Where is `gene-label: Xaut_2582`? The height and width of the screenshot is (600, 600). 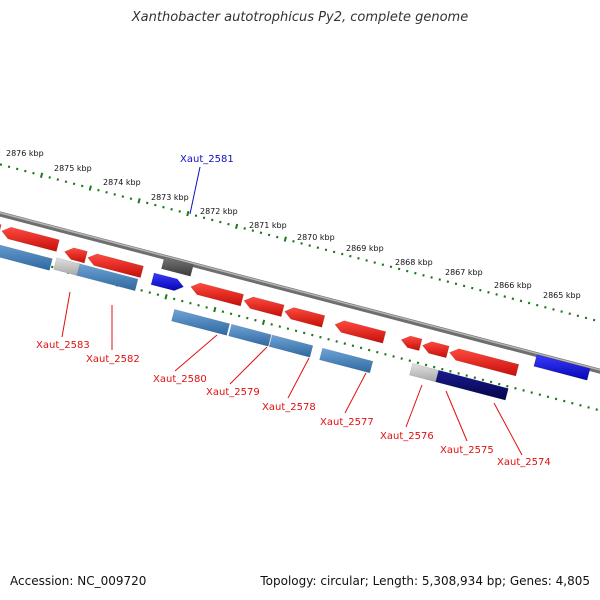 gene-label: Xaut_2582 is located at coordinates (113, 359).